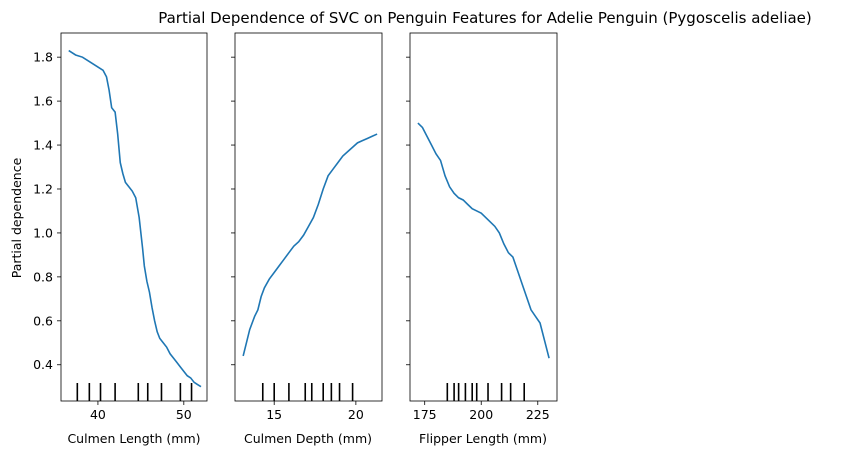 Image resolution: width=856 pixels, height=455 pixels. Describe the element at coordinates (43, 276) in the screenshot. I see `y-tick-label: 0.8` at that location.